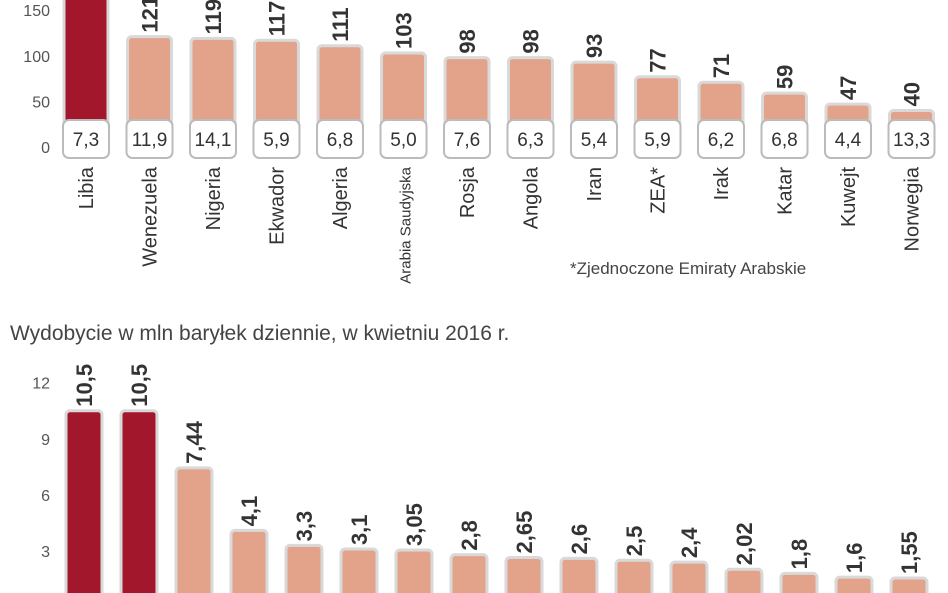 The height and width of the screenshot is (593, 948). What do you see at coordinates (524, 532) in the screenshot?
I see `value-label: 2,65` at bounding box center [524, 532].